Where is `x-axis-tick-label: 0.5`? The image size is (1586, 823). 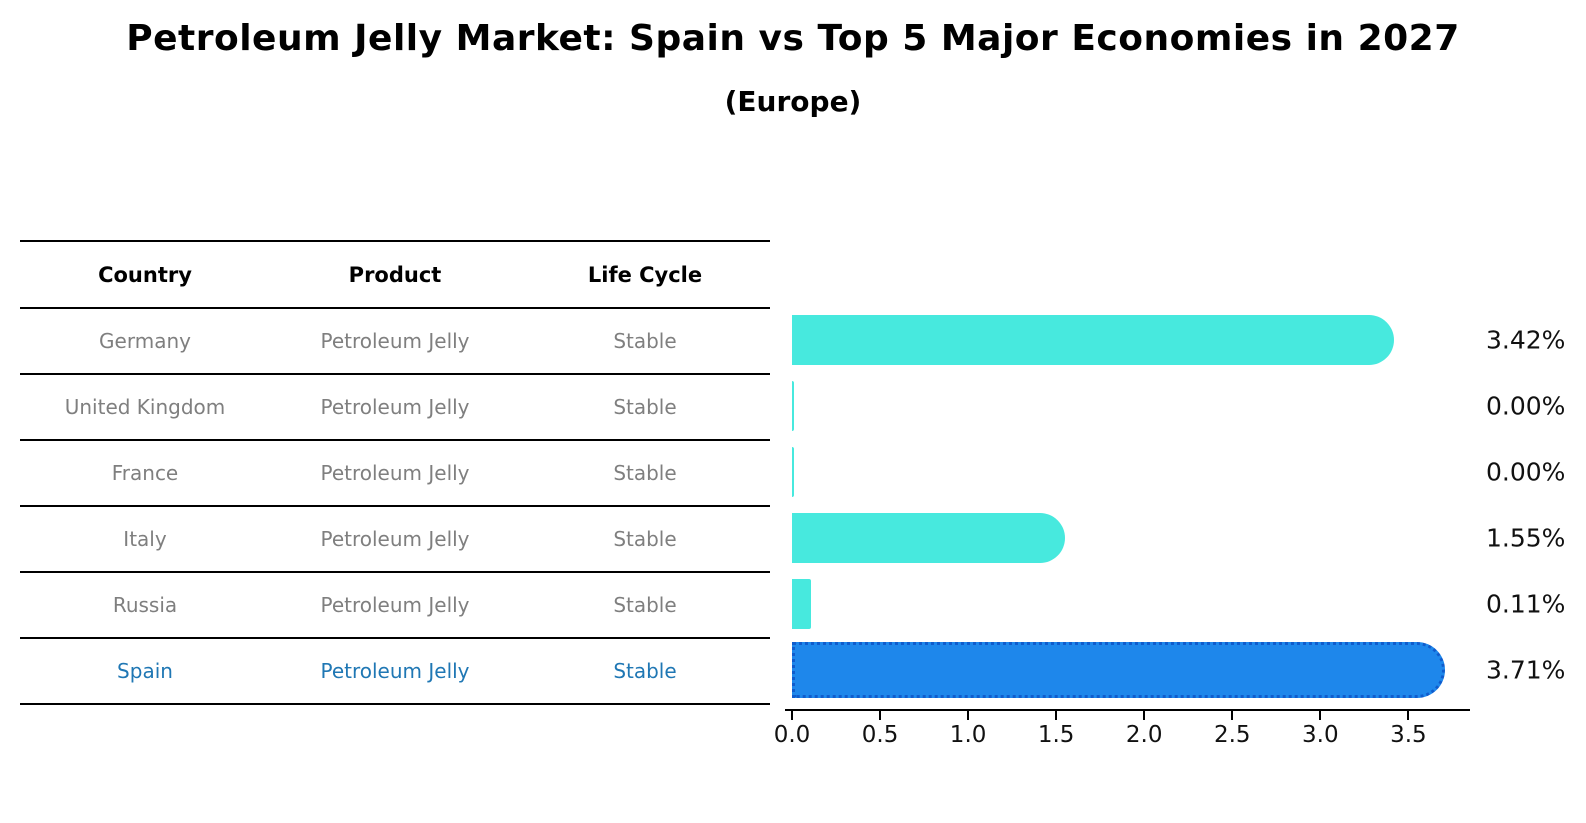
x-axis-tick-label: 0.5 is located at coordinates (880, 735).